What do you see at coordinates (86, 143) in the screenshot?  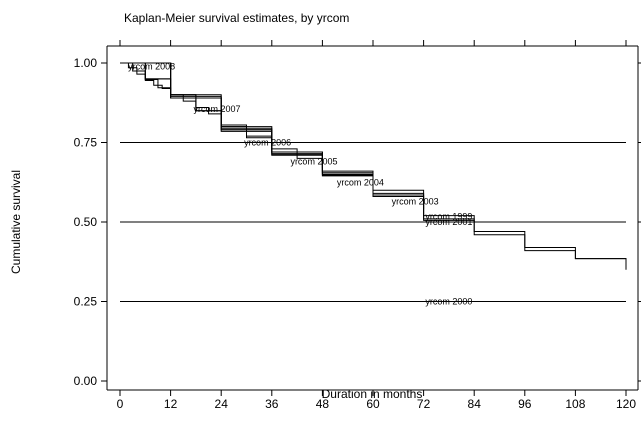 I see `y-tick-label: 0.75` at bounding box center [86, 143].